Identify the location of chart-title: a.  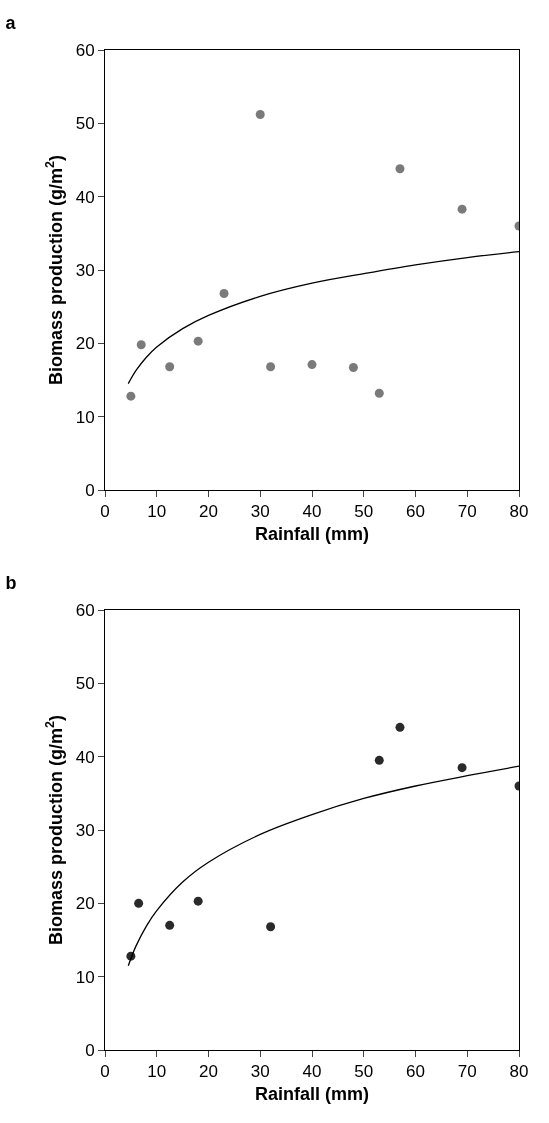
(11, 23).